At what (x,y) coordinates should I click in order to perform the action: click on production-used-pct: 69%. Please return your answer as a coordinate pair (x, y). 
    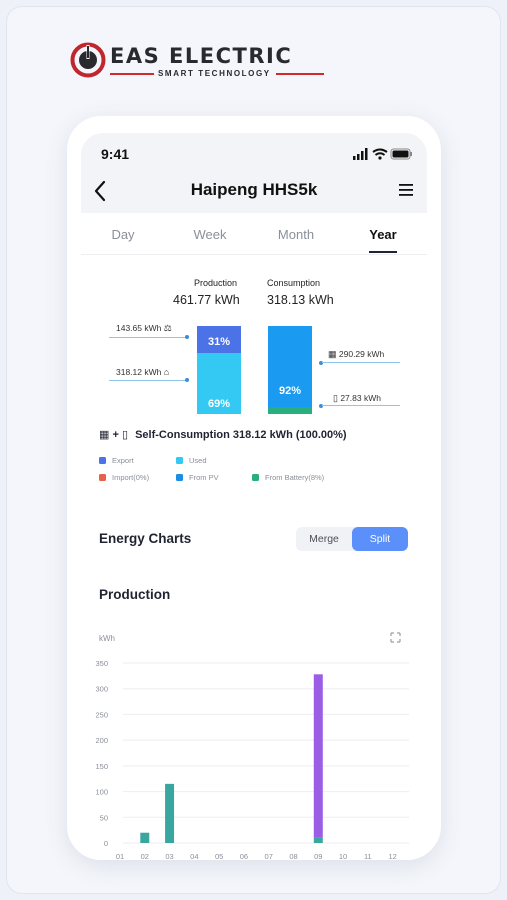
    Looking at the image, I should click on (219, 404).